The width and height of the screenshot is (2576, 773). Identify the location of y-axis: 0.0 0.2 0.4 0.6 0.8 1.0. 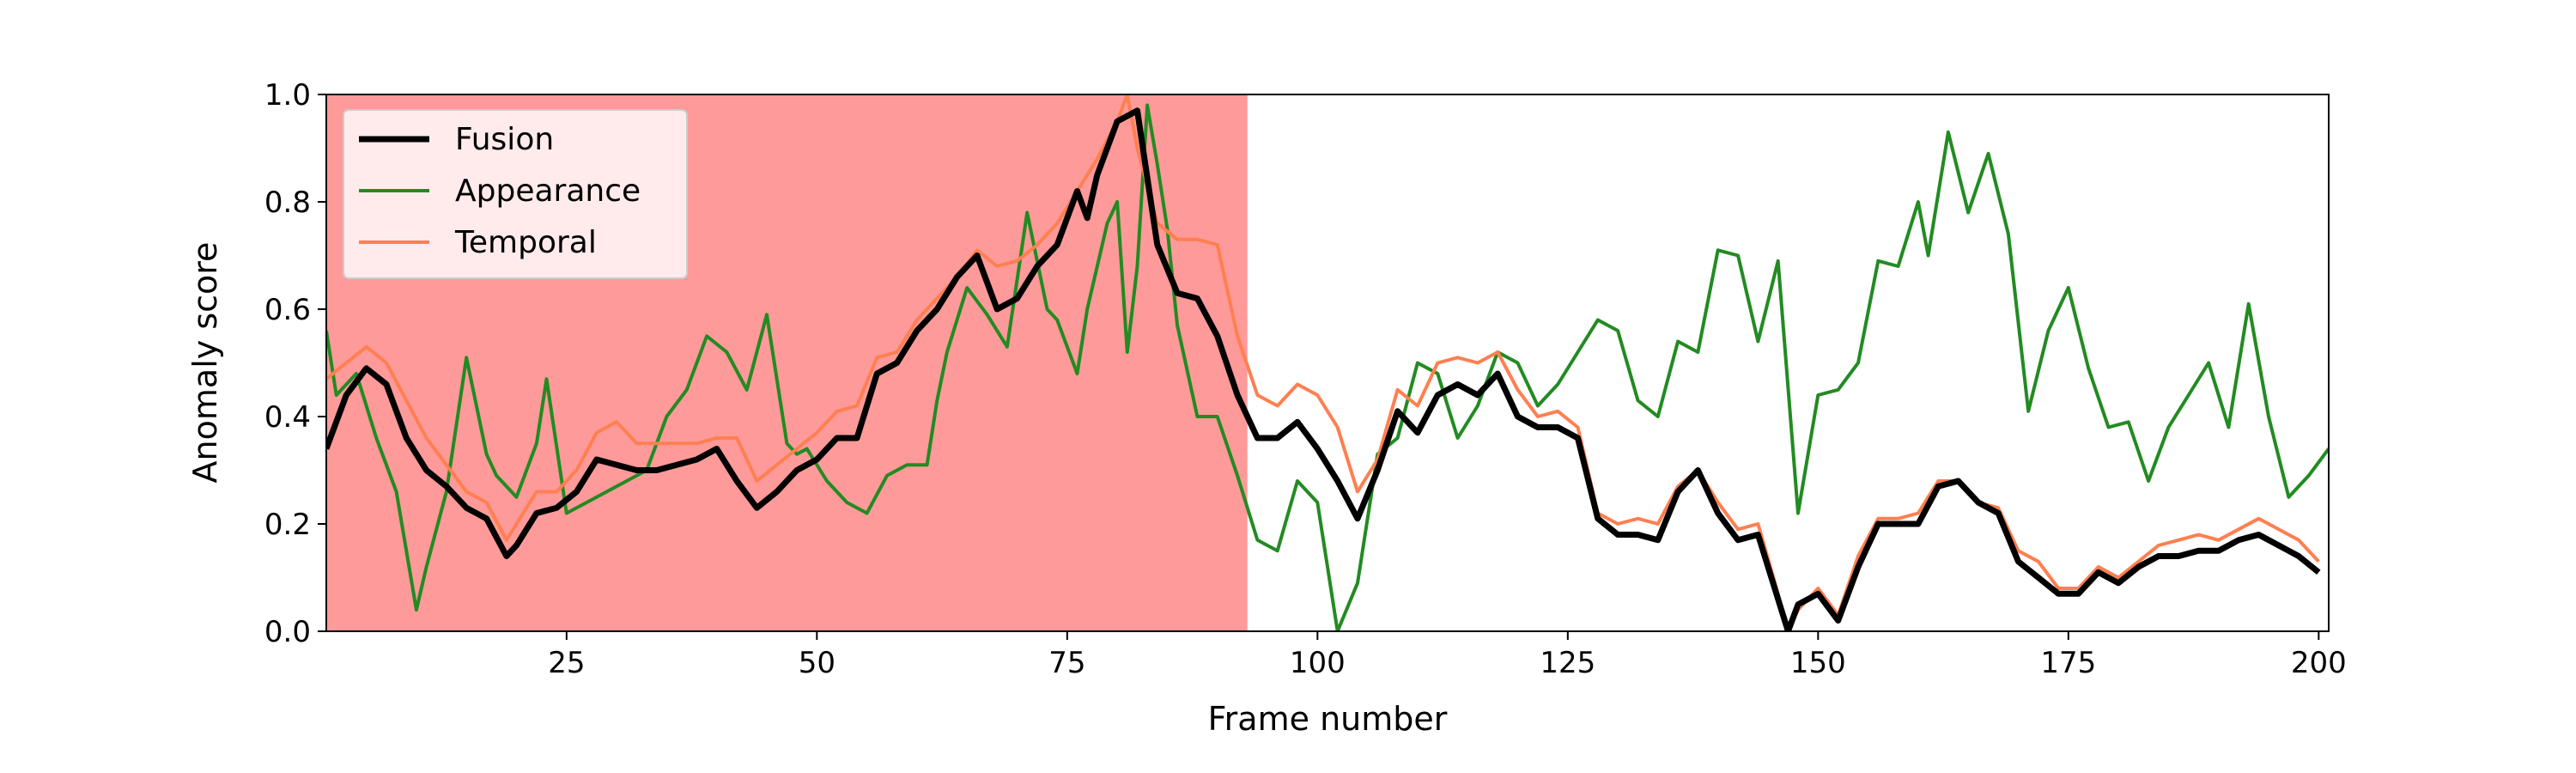
(295, 363).